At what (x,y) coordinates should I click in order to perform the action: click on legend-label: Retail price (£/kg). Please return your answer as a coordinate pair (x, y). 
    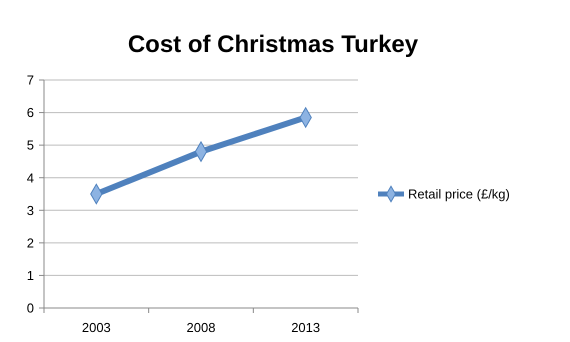
    Looking at the image, I should click on (459, 194).